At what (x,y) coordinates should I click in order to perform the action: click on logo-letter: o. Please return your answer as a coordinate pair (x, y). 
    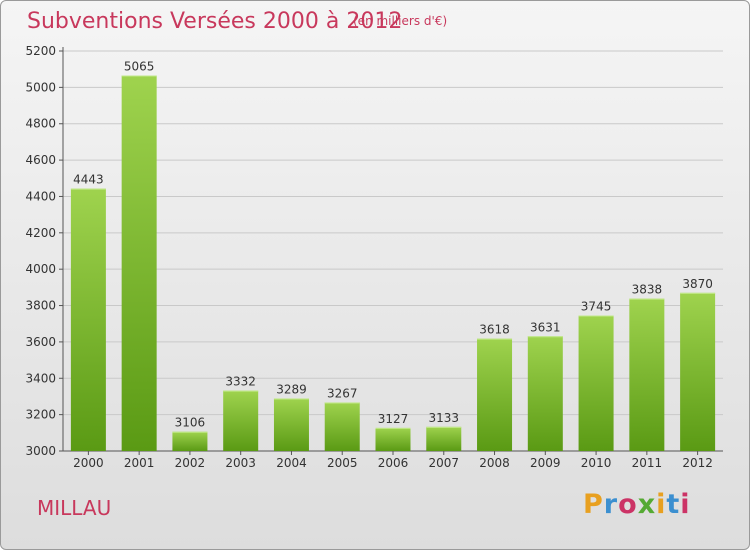
    Looking at the image, I should click on (628, 504).